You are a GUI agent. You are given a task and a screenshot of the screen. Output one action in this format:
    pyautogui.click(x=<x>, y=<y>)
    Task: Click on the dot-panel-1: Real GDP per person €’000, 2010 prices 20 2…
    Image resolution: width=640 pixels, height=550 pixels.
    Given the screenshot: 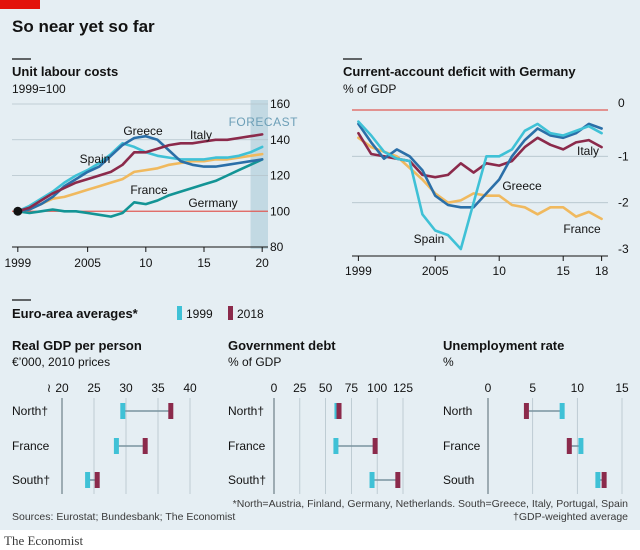 What is the action you would take?
    pyautogui.click(x=104, y=416)
    